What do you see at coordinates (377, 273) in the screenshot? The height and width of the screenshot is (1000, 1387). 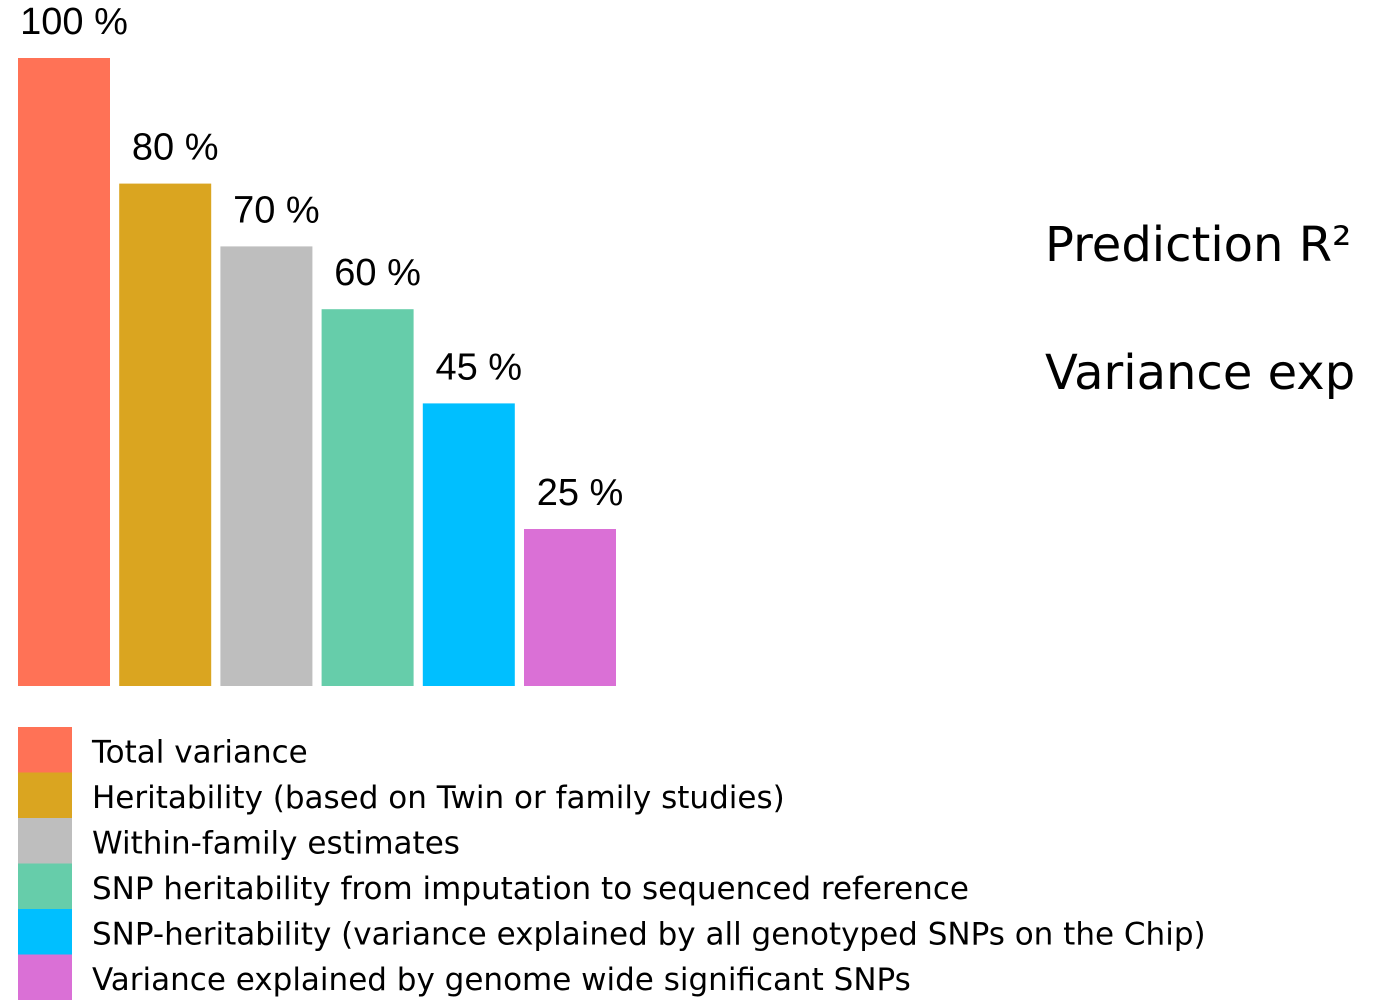 I see `value-label: 60 %` at bounding box center [377, 273].